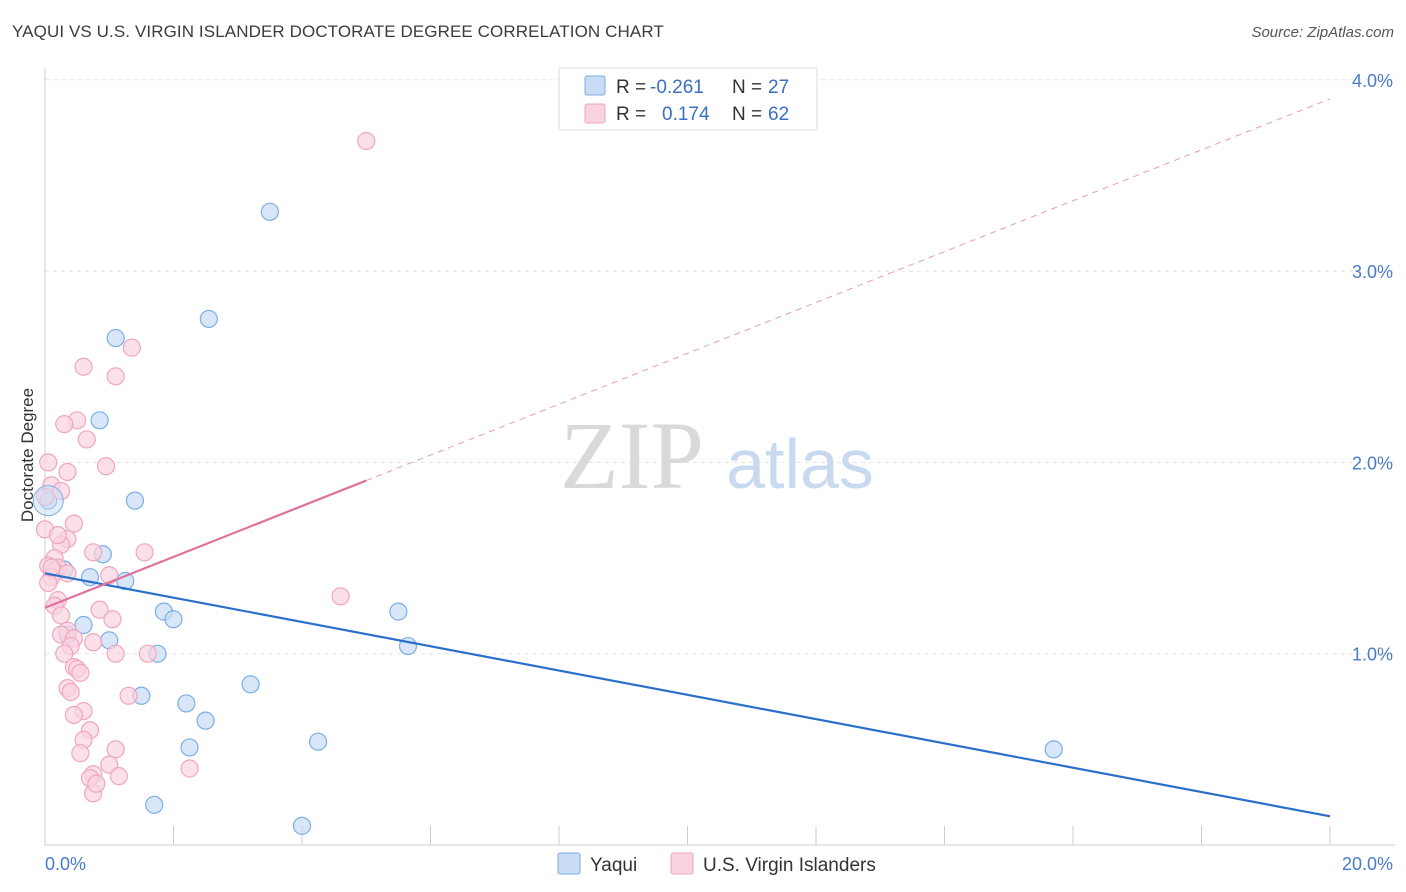 The height and width of the screenshot is (892, 1406). What do you see at coordinates (595, 113) in the screenshot?
I see `legend-swatch-virgin-islanders` at bounding box center [595, 113].